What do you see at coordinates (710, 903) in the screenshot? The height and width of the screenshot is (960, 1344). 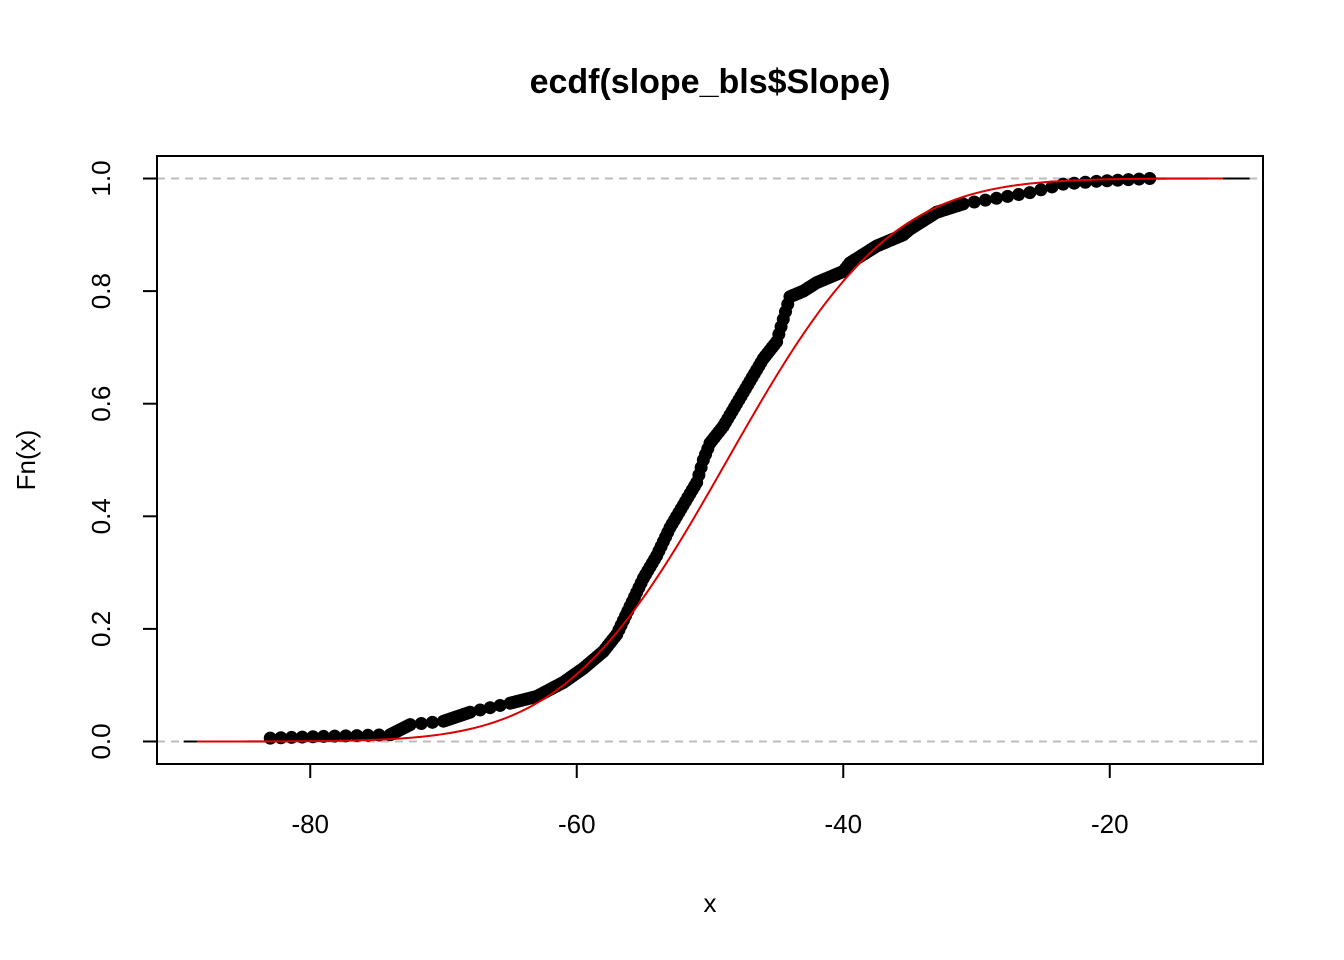 I see `x-axis-label: x` at bounding box center [710, 903].